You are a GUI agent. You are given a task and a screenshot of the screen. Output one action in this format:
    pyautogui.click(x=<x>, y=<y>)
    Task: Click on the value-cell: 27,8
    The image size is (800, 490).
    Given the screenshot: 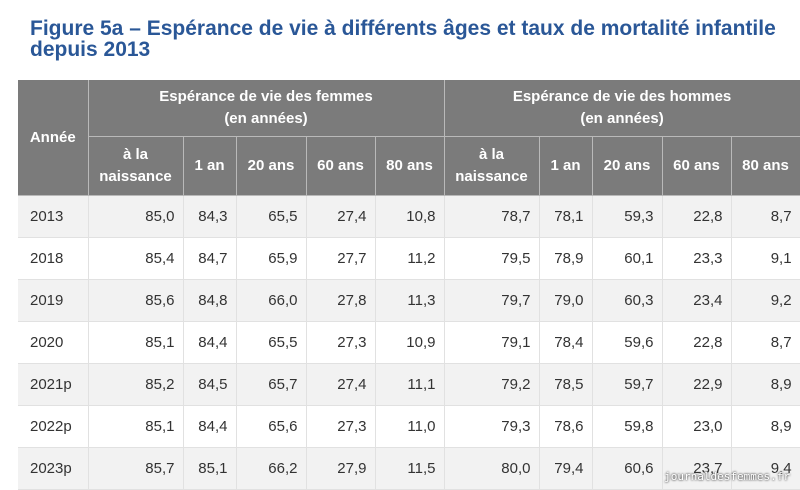 What is the action you would take?
    pyautogui.click(x=341, y=300)
    